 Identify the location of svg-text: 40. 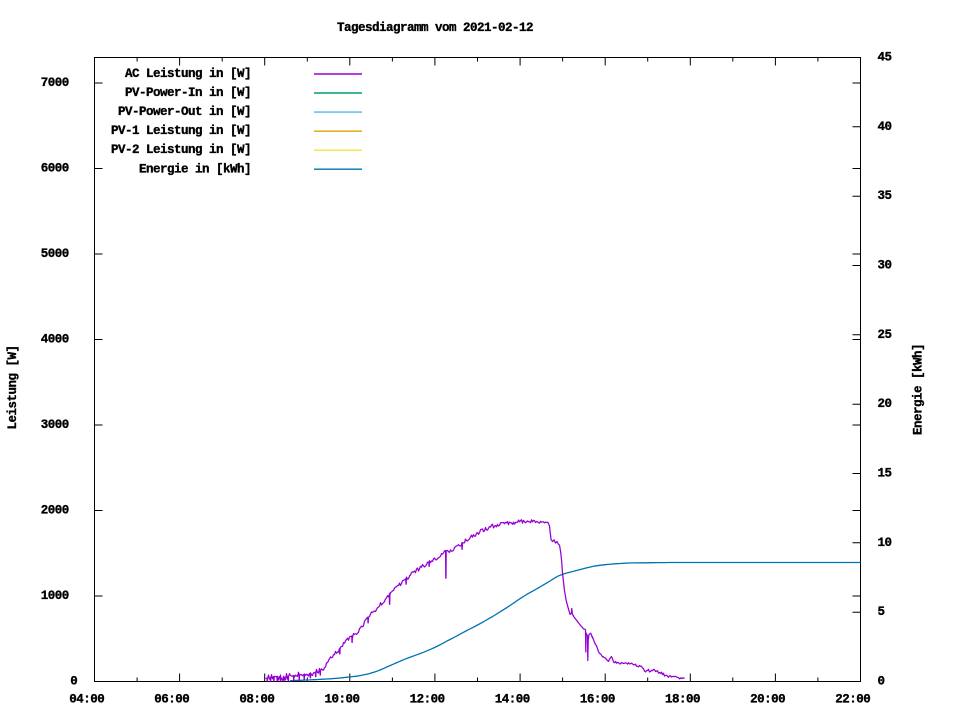
(885, 127).